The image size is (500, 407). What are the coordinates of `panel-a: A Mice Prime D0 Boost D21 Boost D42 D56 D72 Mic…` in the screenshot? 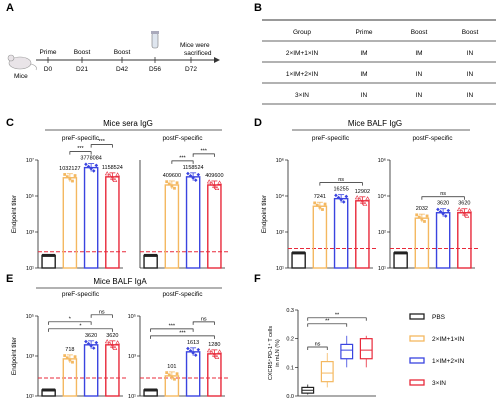 It's located at (113, 41).